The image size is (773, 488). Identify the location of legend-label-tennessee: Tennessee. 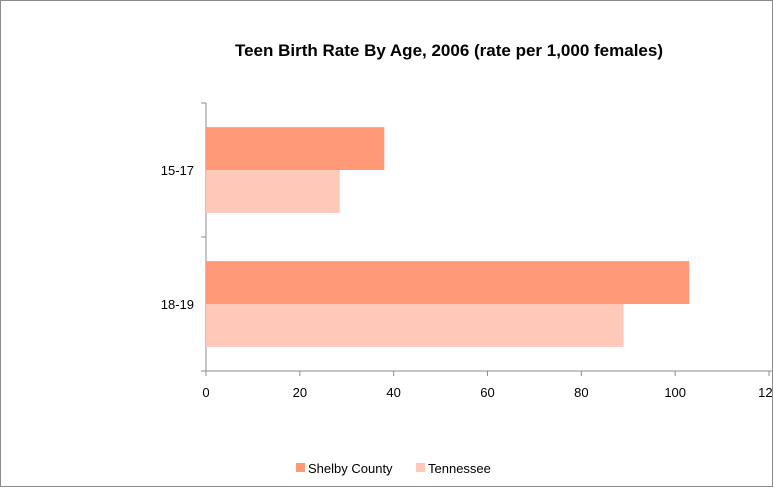
(459, 468).